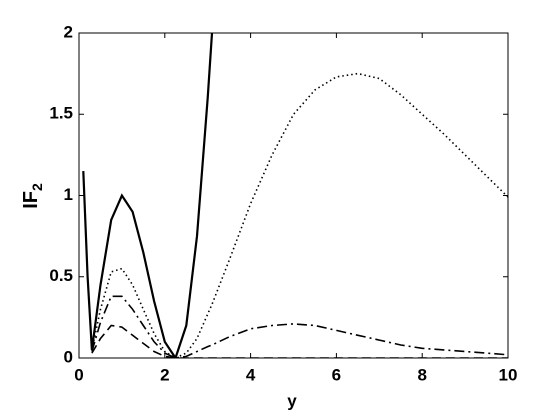 This screenshot has width=560, height=419. I want to click on y-tick-label: 0.5, so click(61, 275).